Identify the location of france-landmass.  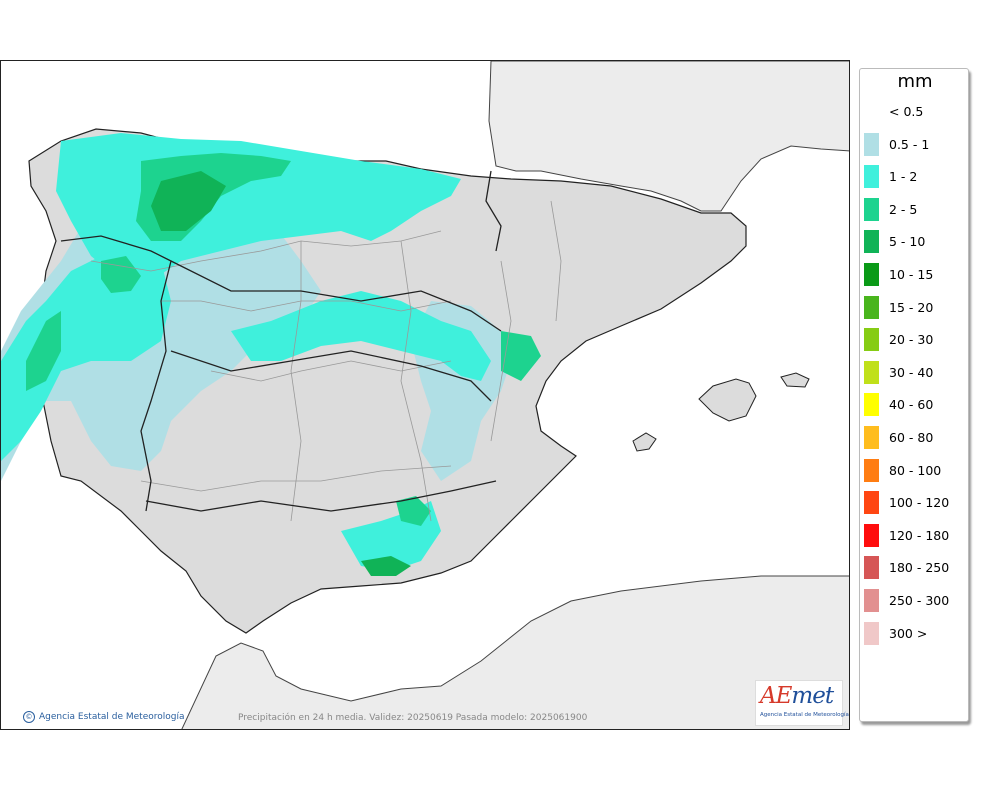
(668, 136).